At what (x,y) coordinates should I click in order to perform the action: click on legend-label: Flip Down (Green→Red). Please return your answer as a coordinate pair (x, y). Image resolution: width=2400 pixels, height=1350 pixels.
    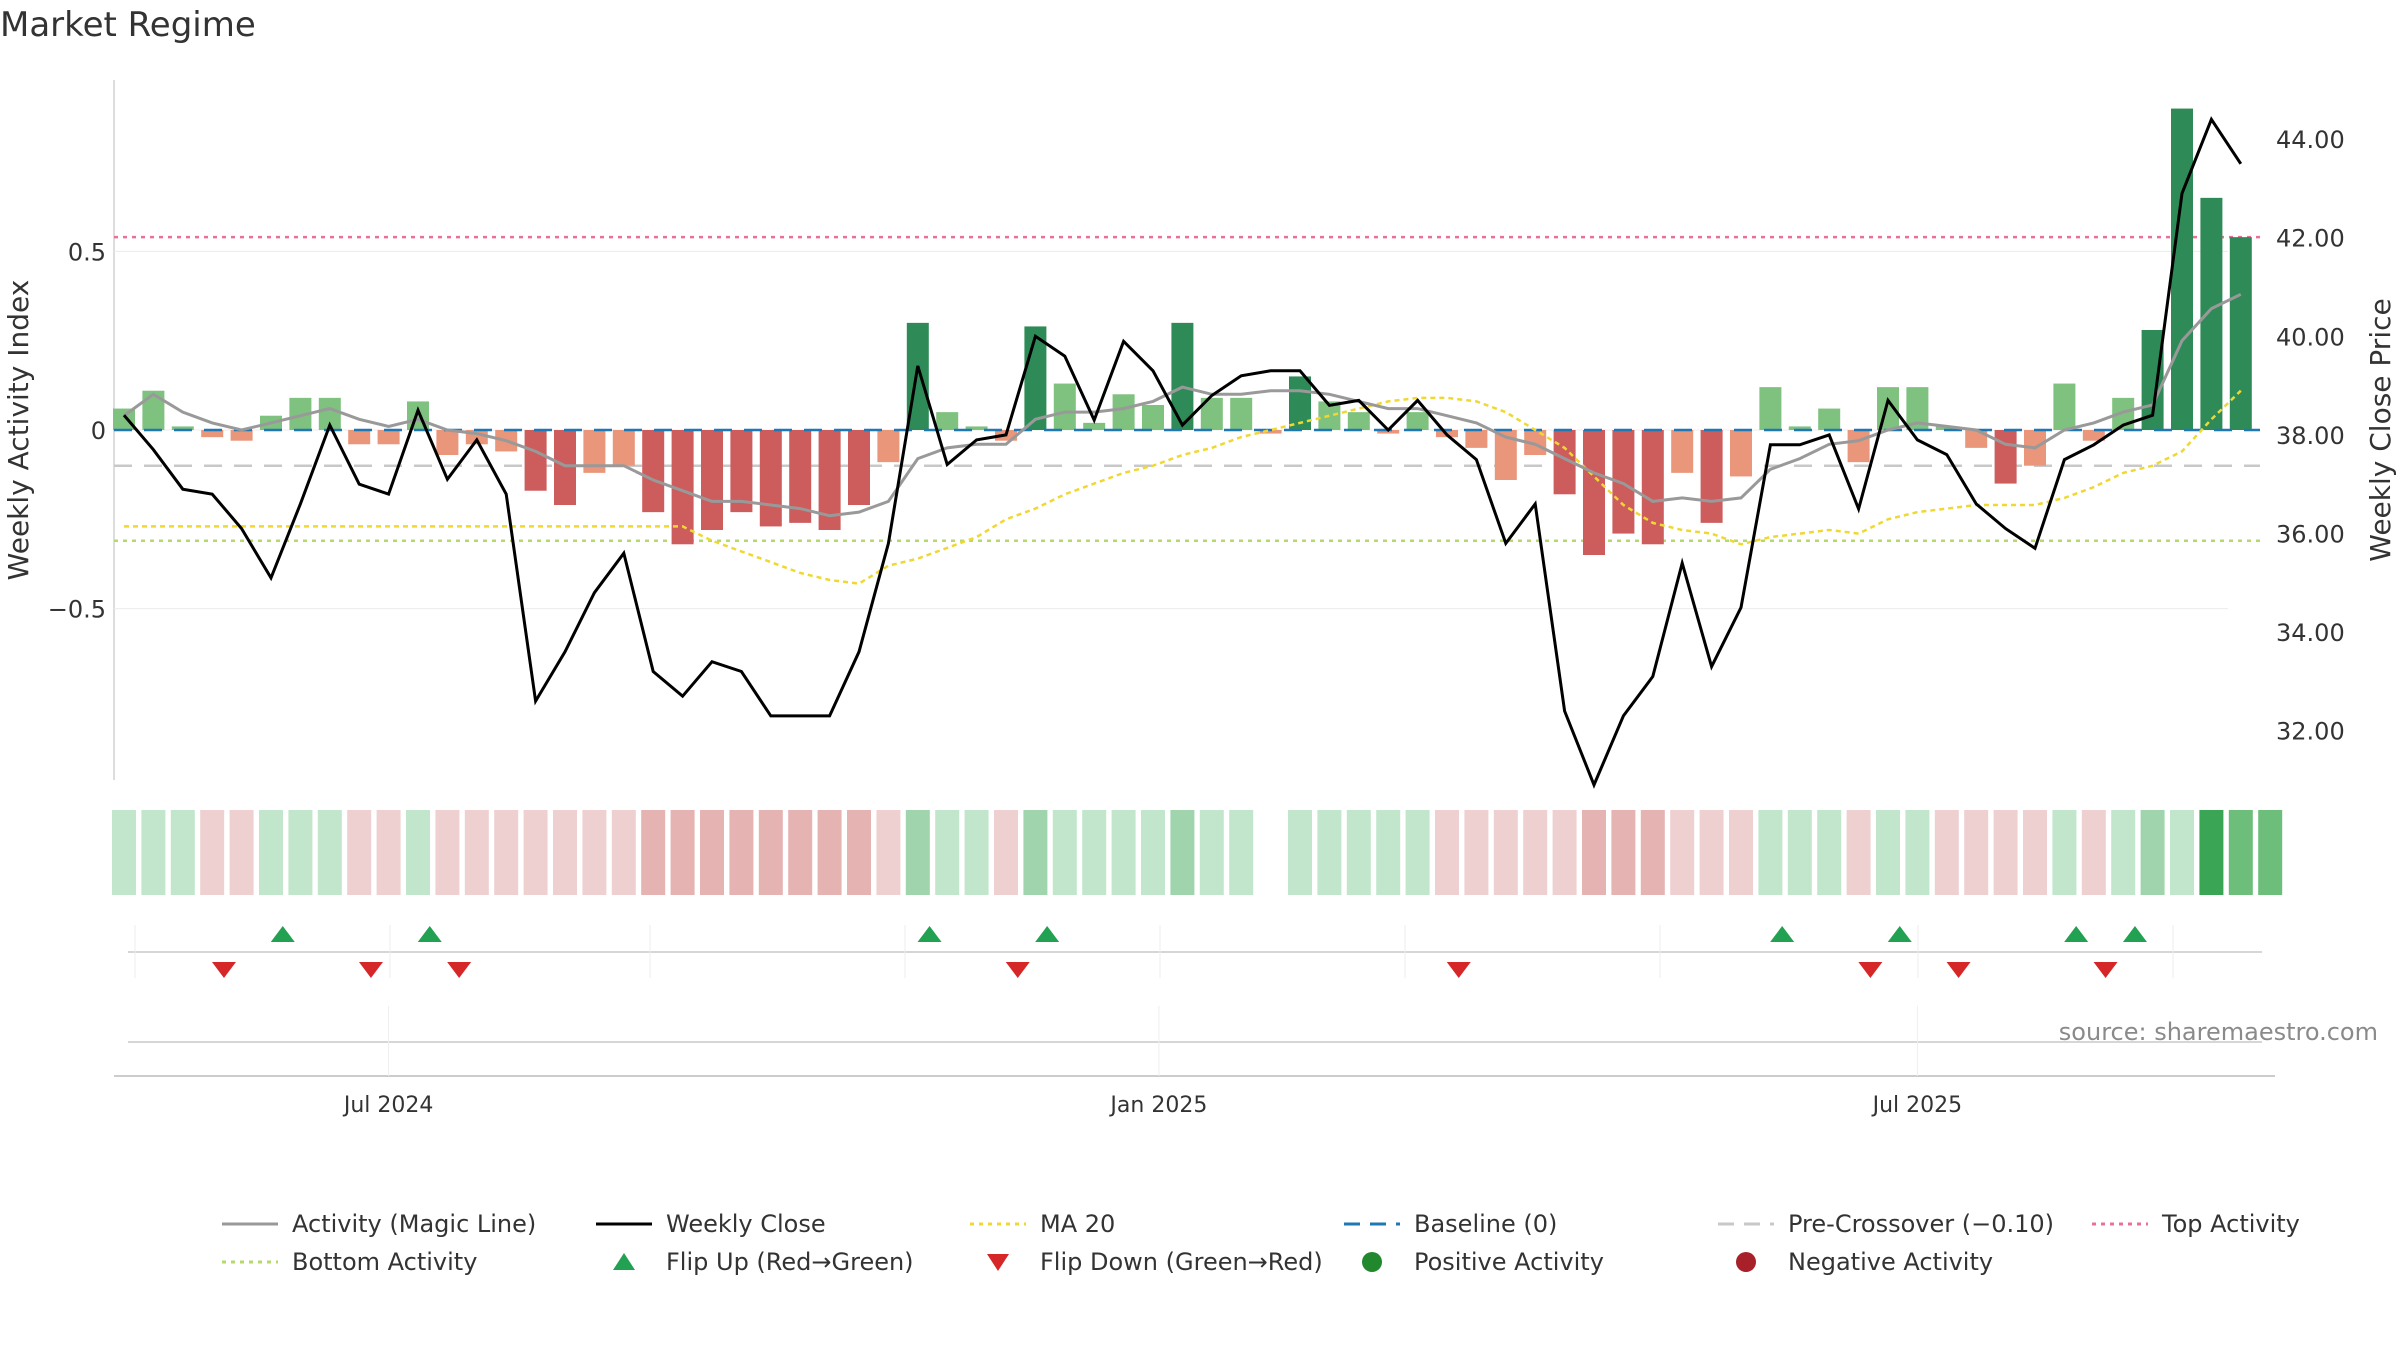
    Looking at the image, I should click on (1181, 1262).